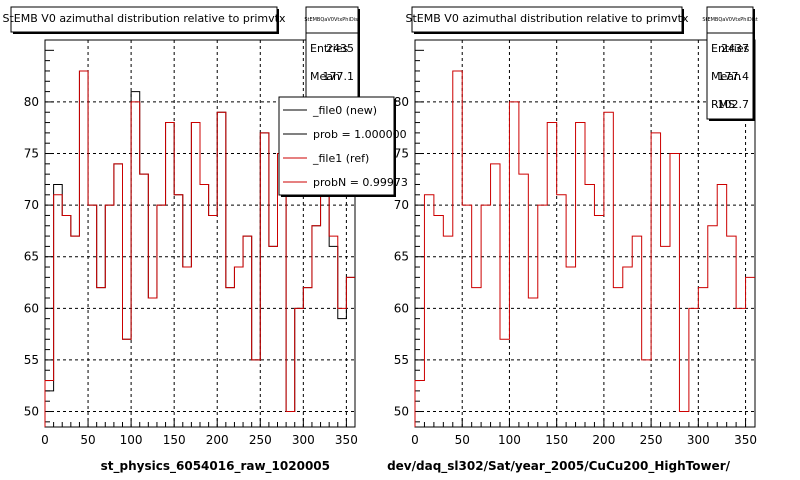 The width and height of the screenshot is (800, 480). Describe the element at coordinates (215, 466) in the screenshot. I see `x-axis-label: st_physics_6054016_raw_1020005` at that location.